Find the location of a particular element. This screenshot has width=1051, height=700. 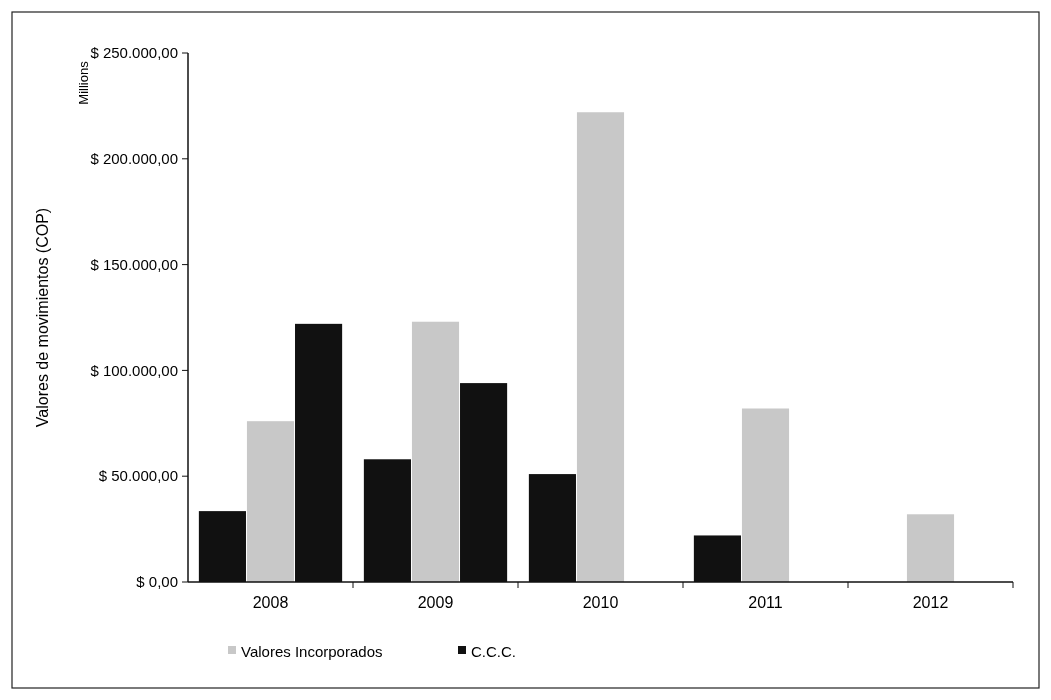

legend-label: Valores Incorporados is located at coordinates (312, 651).